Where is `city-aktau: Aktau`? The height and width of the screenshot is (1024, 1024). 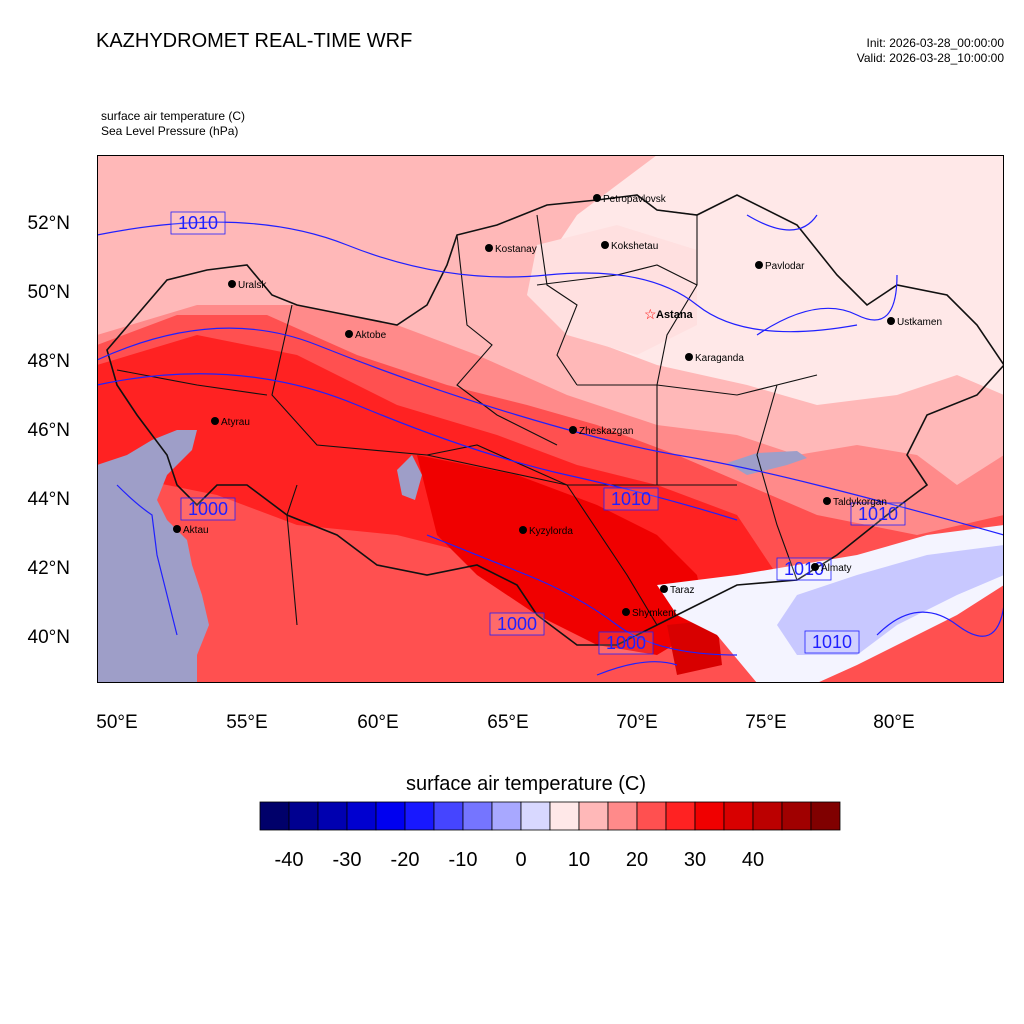 city-aktau: Aktau is located at coordinates (191, 530).